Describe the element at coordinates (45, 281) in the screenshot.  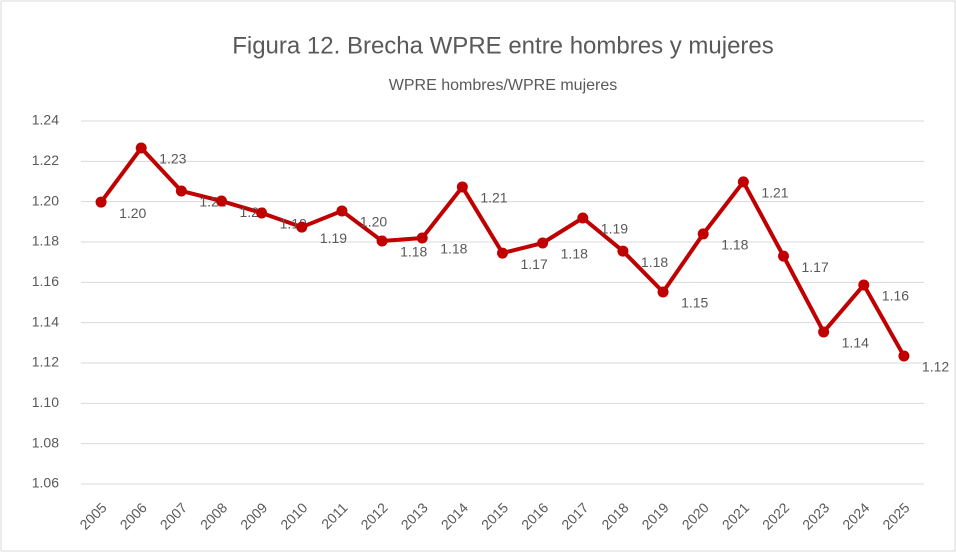
I see `y-tick-label: 1.16` at that location.